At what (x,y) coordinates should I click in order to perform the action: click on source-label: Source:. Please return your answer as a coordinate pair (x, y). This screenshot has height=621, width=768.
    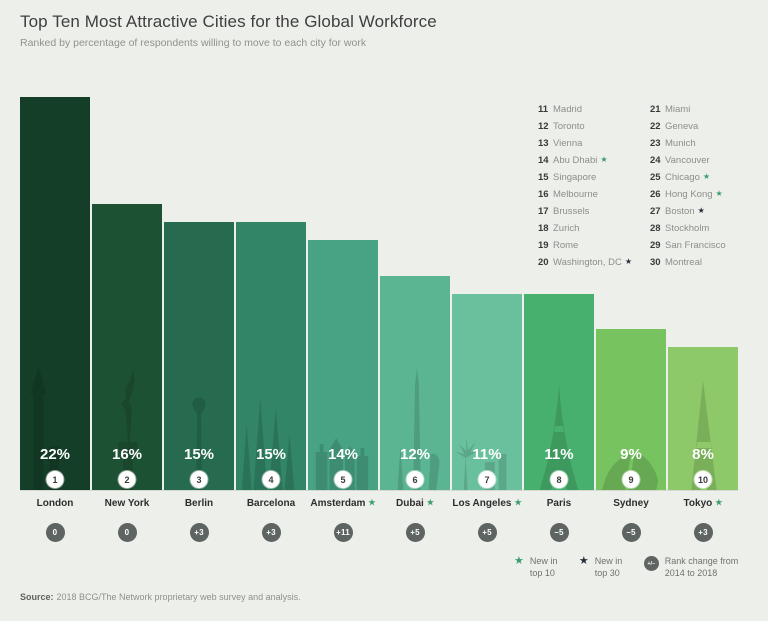
    Looking at the image, I should click on (37, 597).